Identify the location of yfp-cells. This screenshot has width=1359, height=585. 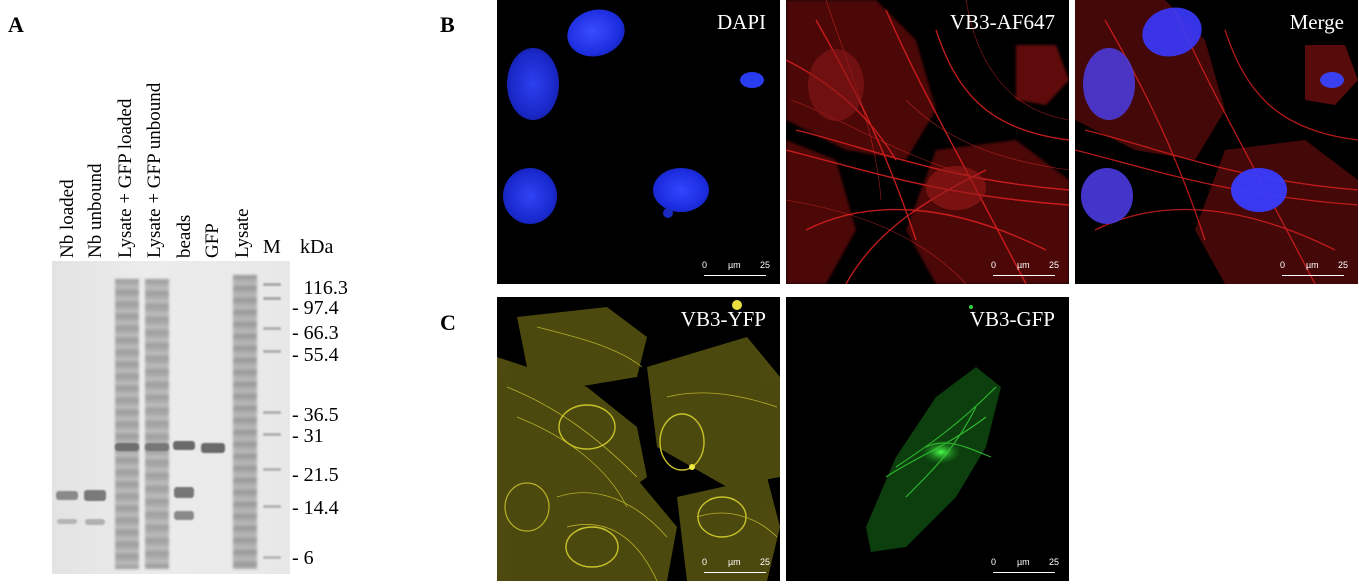
(638, 440).